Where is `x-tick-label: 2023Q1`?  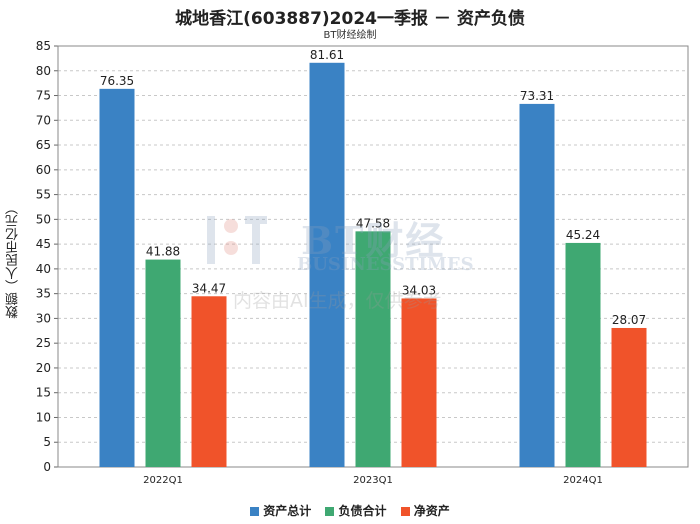 x-tick-label: 2023Q1 is located at coordinates (373, 480).